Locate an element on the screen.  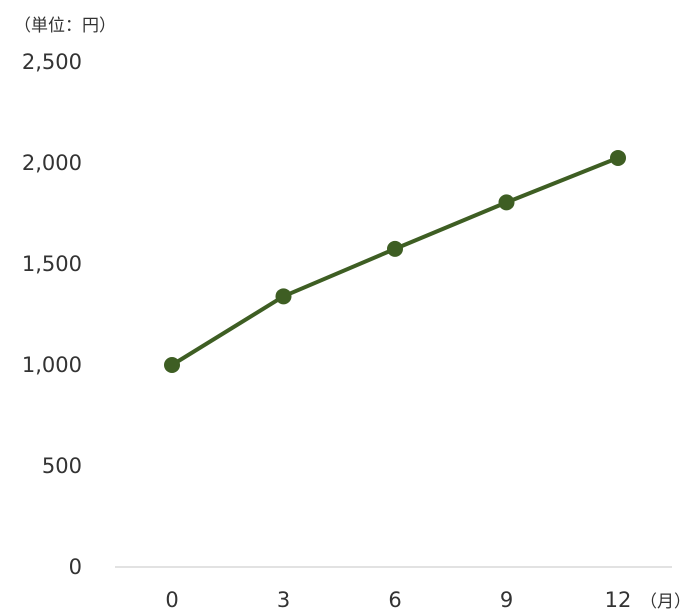
y-tick-label: 0 is located at coordinates (75, 567).